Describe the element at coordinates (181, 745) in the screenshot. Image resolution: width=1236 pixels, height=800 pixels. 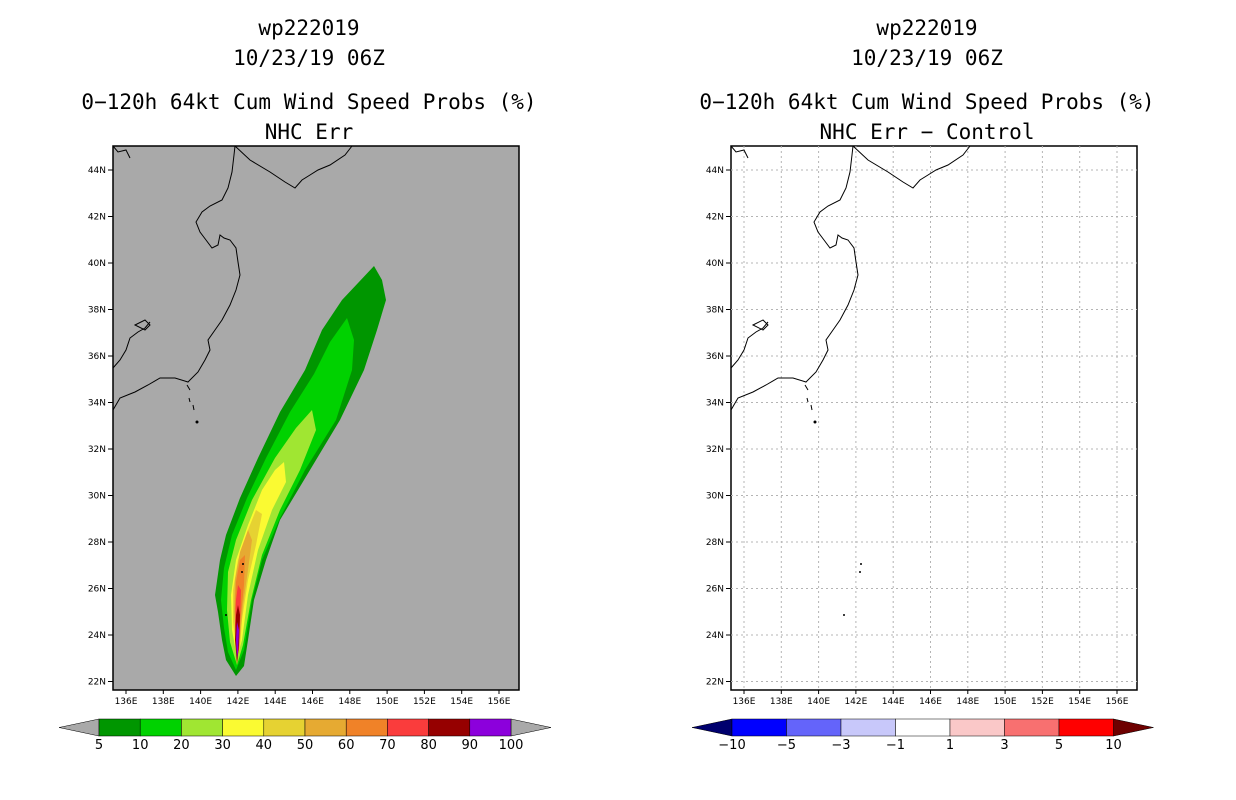
I see `colorbar-label: 20` at that location.